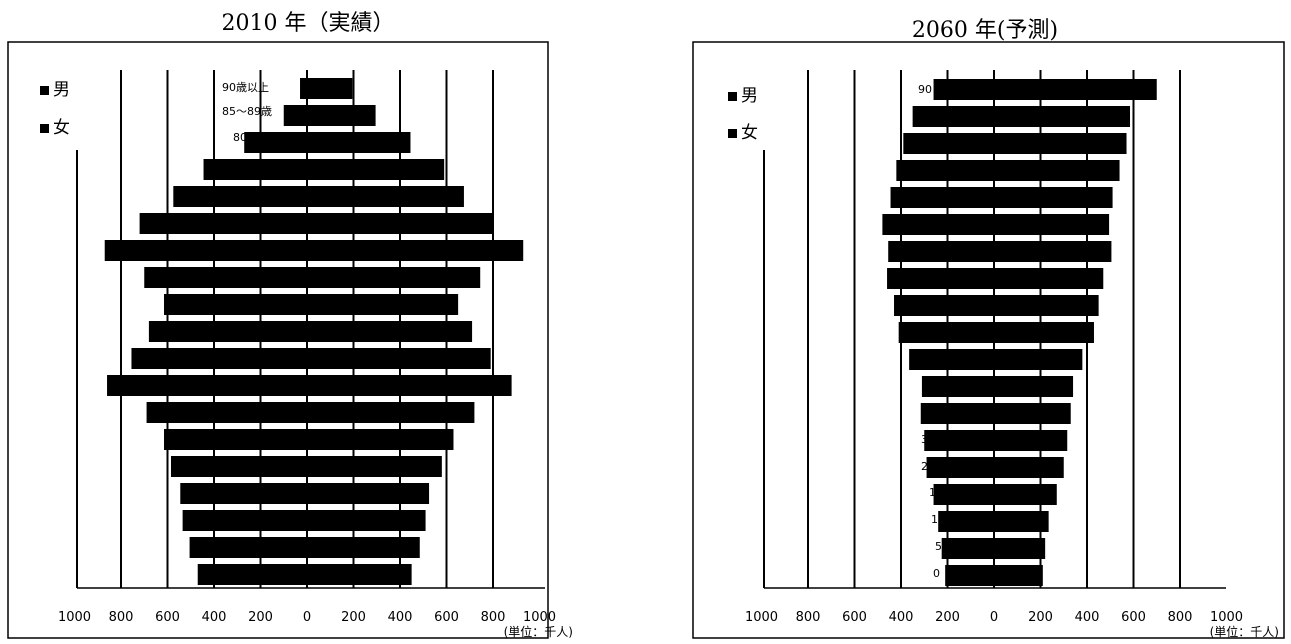 This screenshot has width=1291, height=644. What do you see at coordinates (538, 631) in the screenshot?
I see `unit-label: (単位：千人)` at bounding box center [538, 631].